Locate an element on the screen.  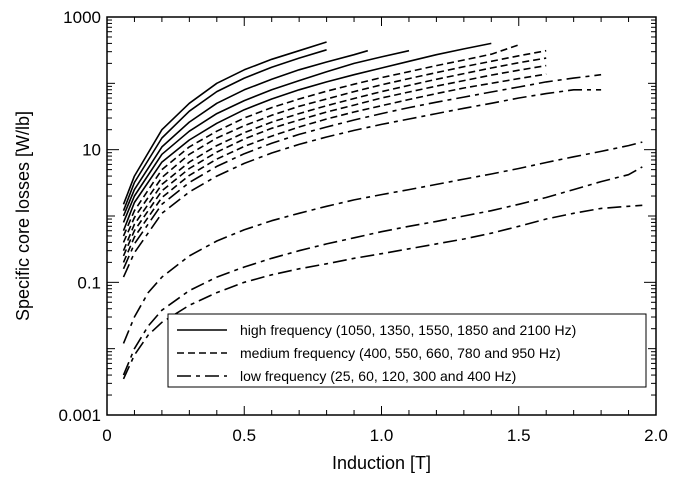
x-axis-label: Induction [T] is located at coordinates (381, 463).